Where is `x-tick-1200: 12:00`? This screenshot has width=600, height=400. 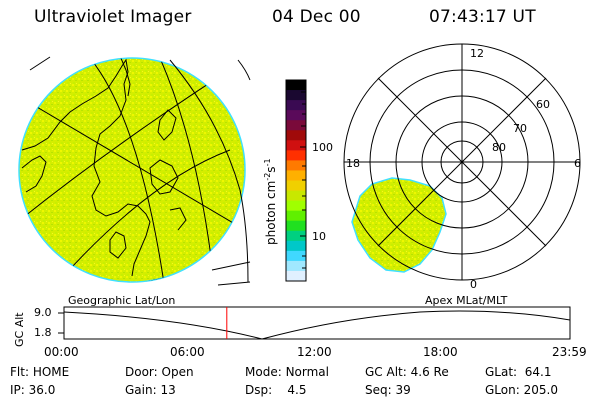
x-tick-1200: 12:00 is located at coordinates (314, 352).